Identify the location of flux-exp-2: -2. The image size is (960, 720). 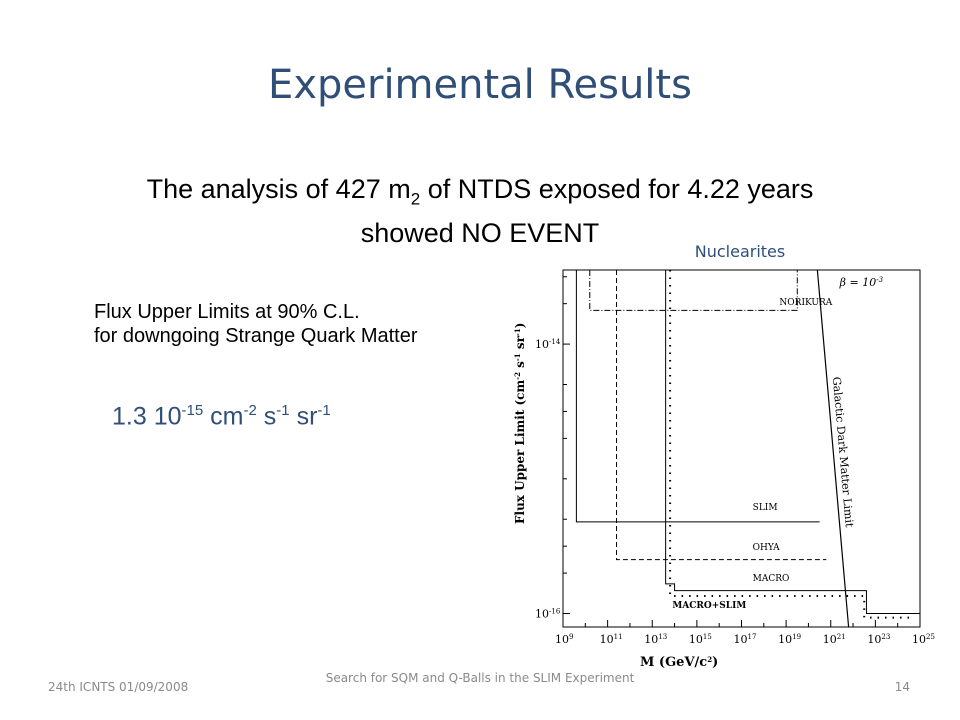
(250, 410).